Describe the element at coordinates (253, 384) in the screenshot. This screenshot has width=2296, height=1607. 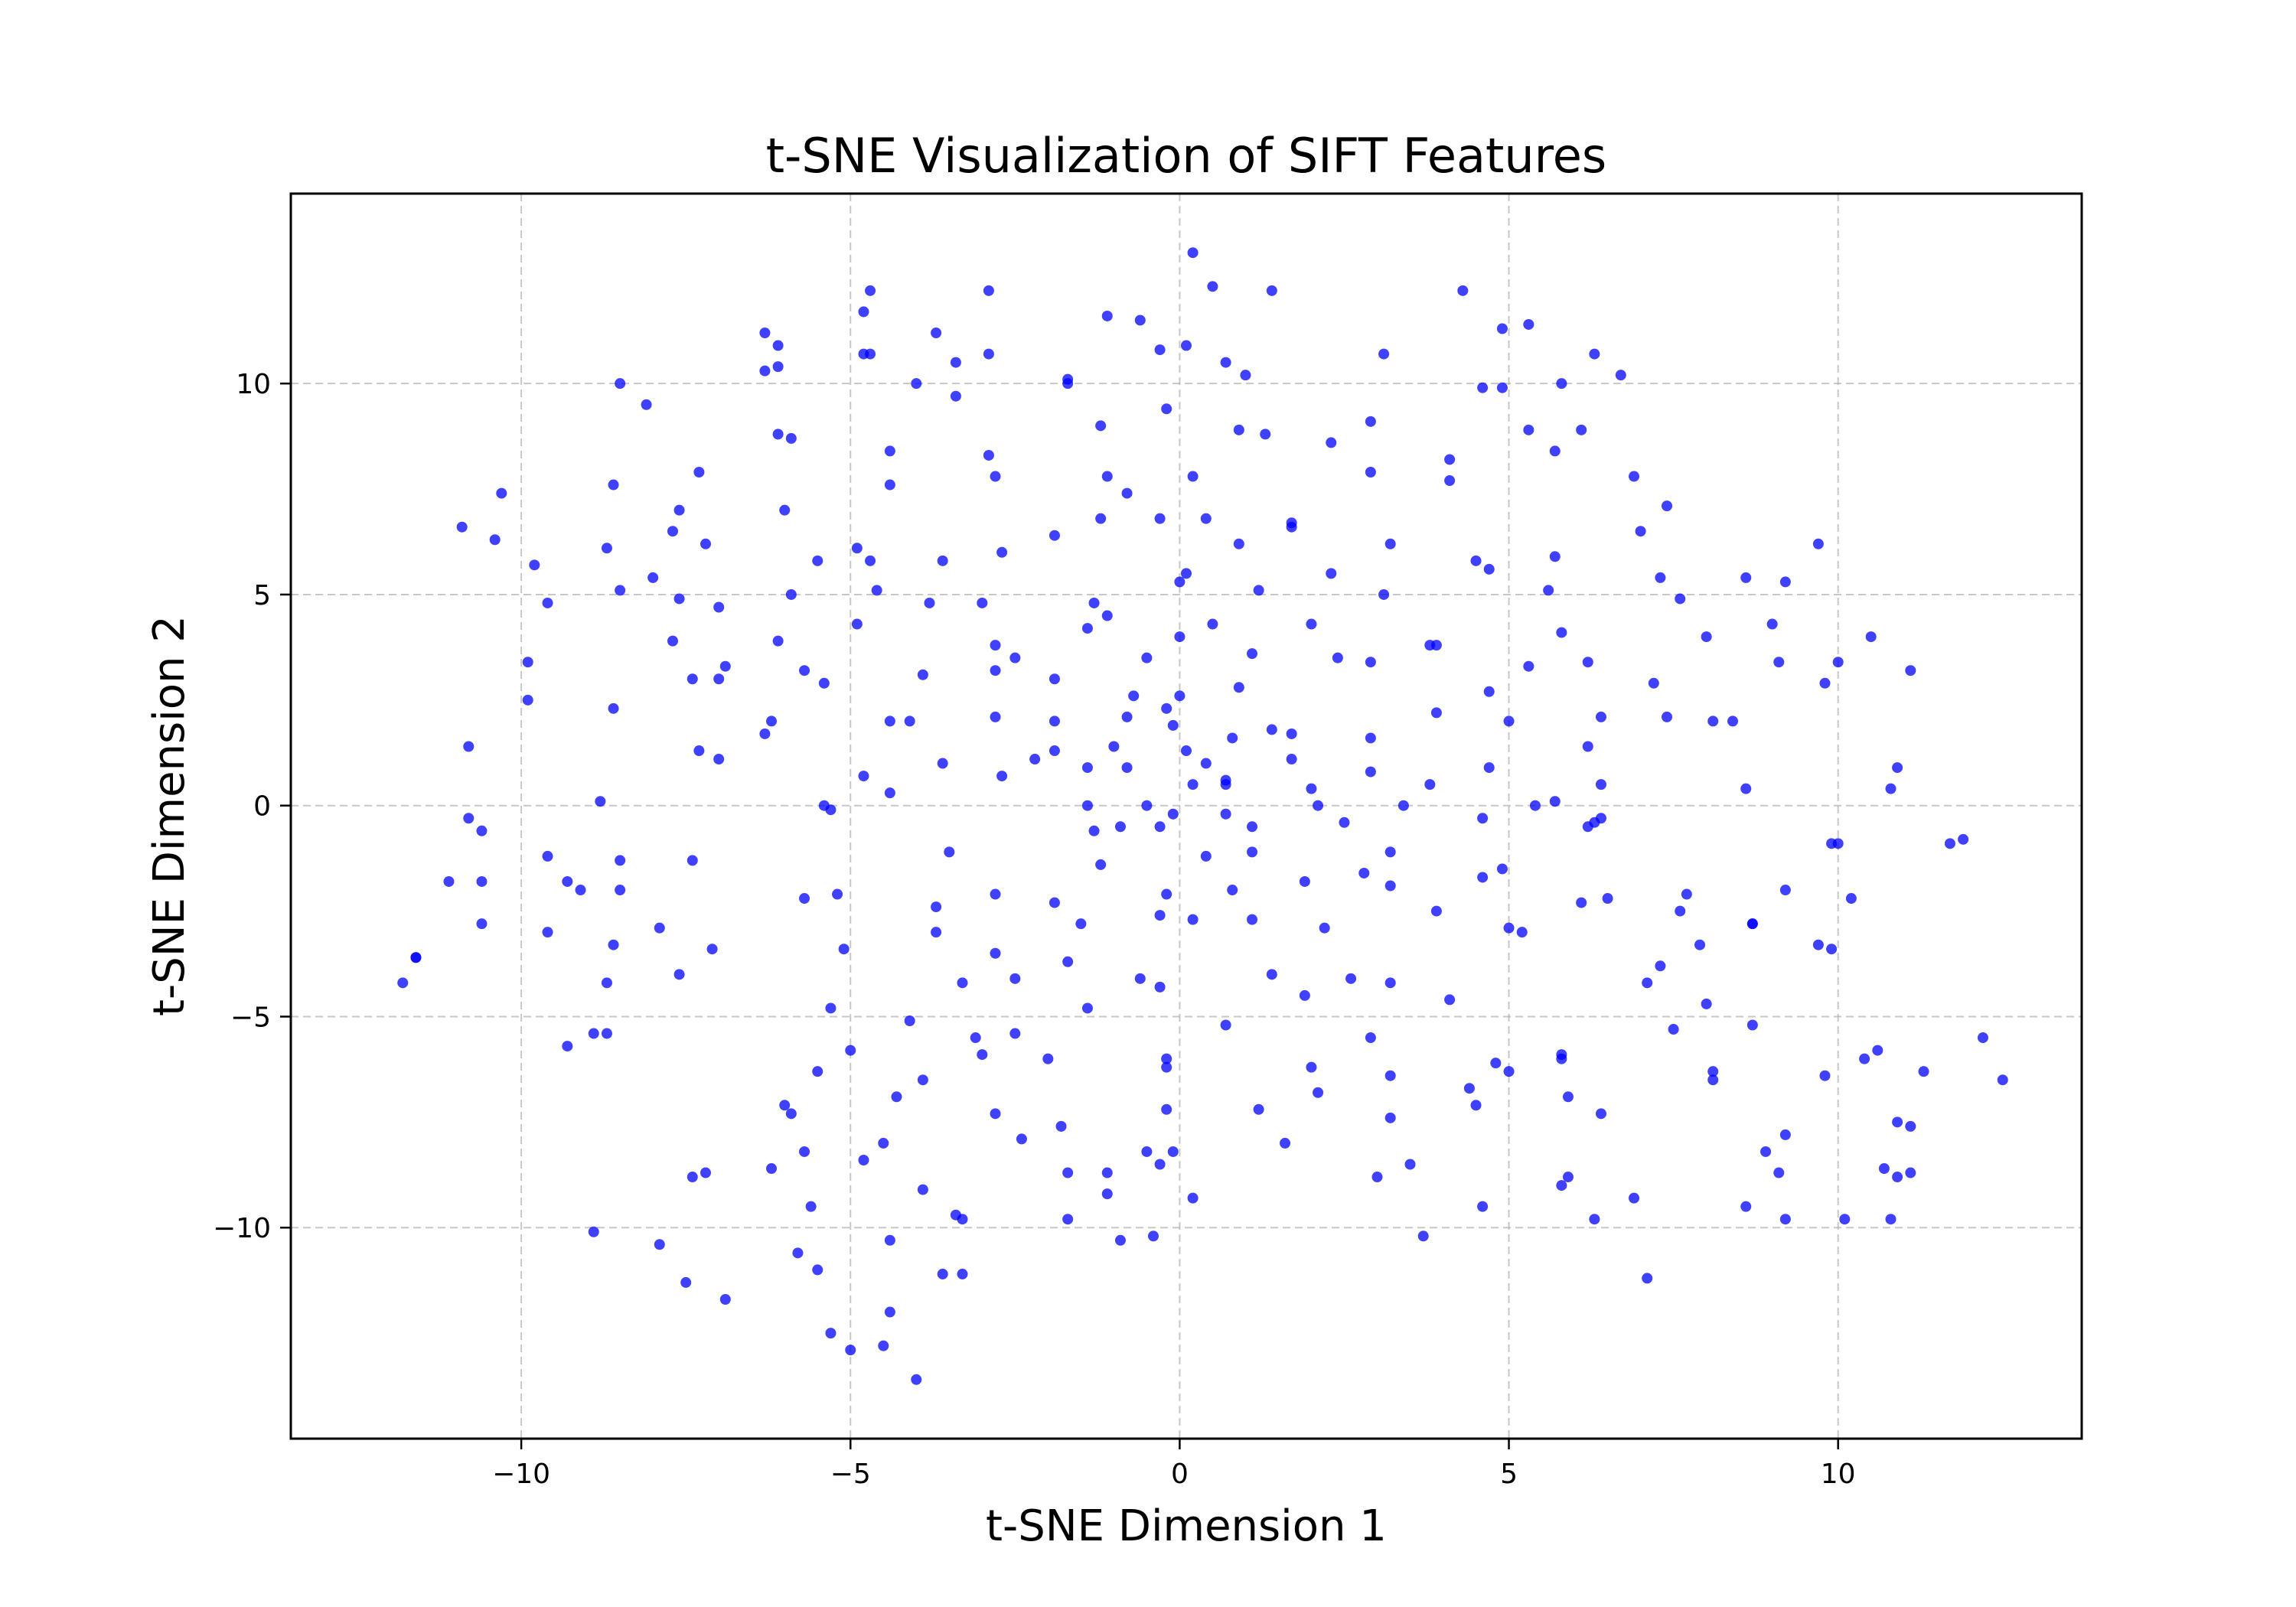
I see `y-tick-label: 10` at that location.